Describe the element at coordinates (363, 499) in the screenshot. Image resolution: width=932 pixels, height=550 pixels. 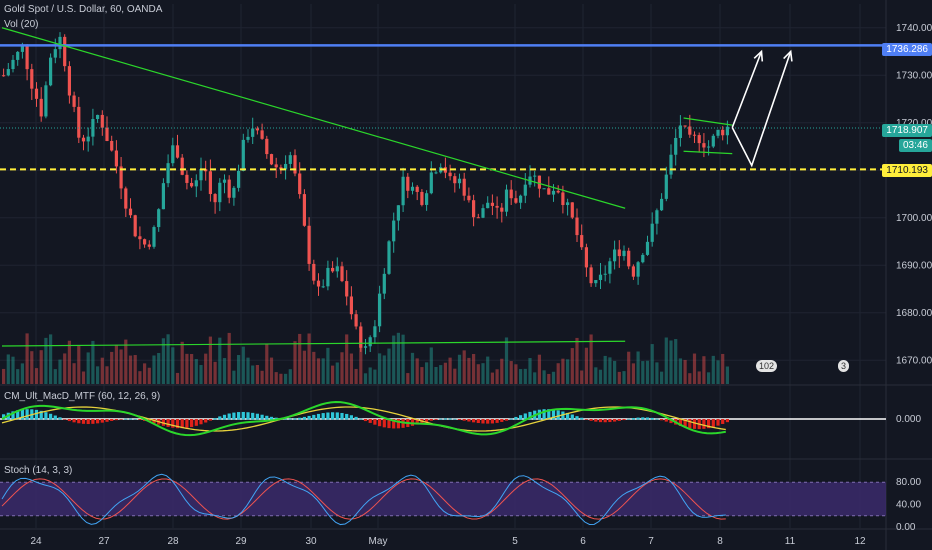
I see `stoch-d-line` at that location.